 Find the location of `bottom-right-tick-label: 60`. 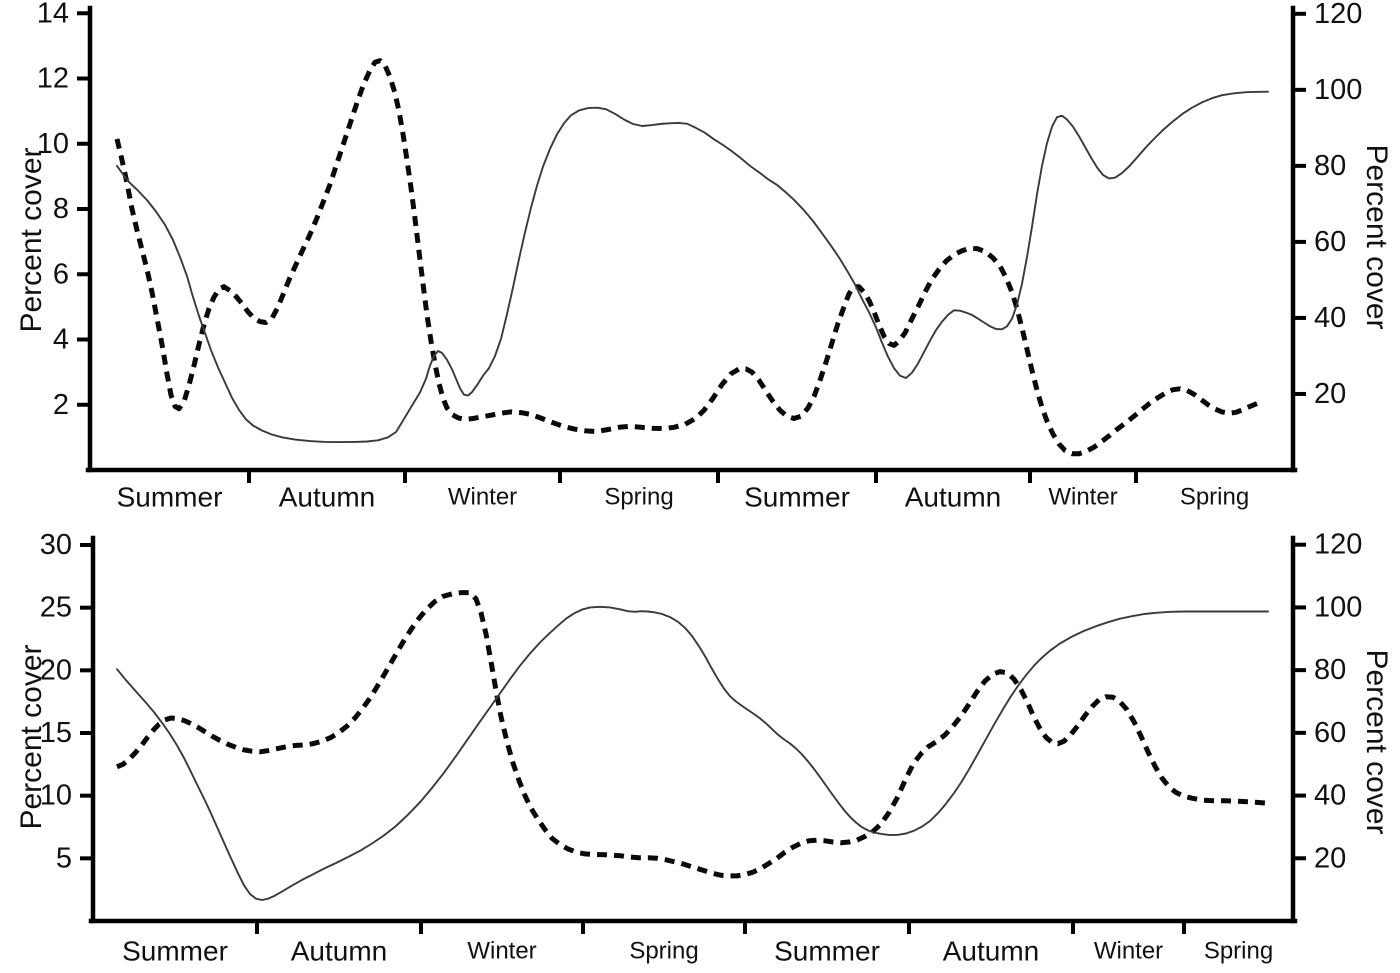

bottom-right-tick-label: 60 is located at coordinates (1330, 733).